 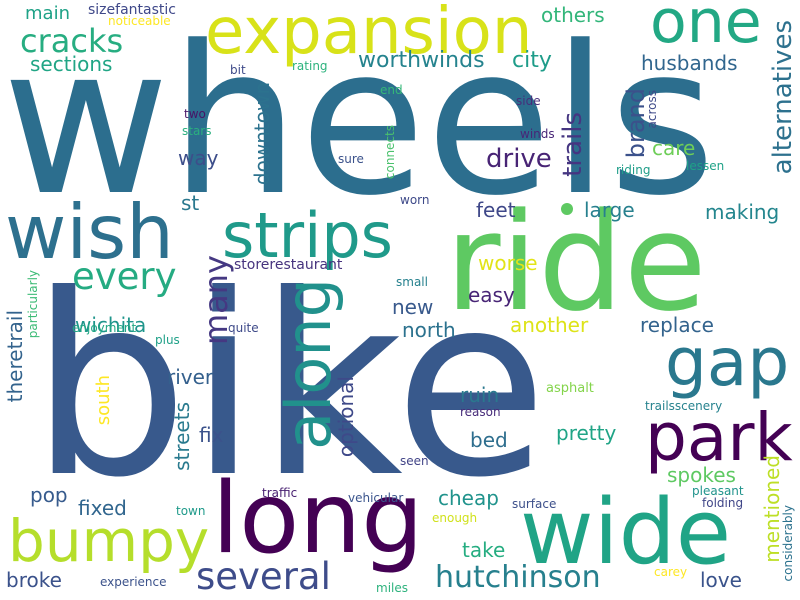 I want to click on word-fixed: fixed, so click(x=102, y=508).